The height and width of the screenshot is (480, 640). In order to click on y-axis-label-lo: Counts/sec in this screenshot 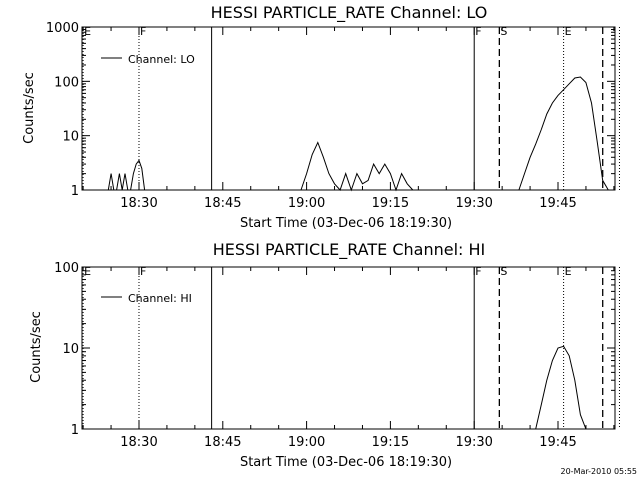, I will do `click(29, 108)`.